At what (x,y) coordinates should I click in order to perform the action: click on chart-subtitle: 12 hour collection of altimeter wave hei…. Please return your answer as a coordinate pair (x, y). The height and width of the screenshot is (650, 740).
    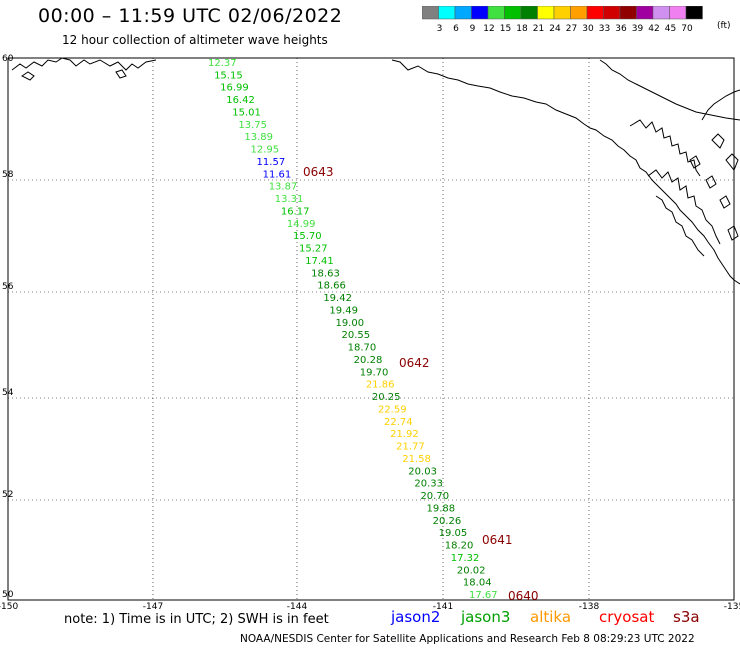
    Looking at the image, I should click on (195, 40).